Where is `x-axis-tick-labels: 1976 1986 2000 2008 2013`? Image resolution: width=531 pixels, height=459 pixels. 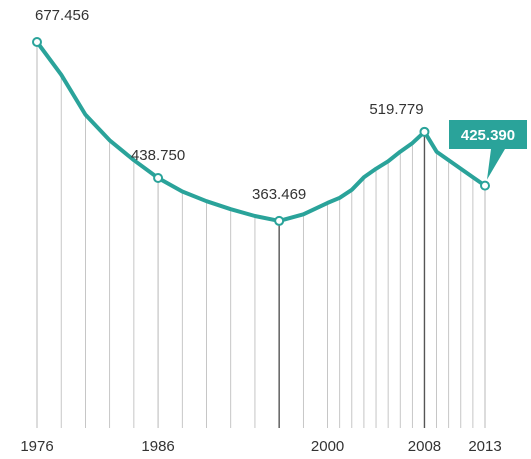 x-axis-tick-labels: 1976 1986 2000 2008 2013 is located at coordinates (260, 446).